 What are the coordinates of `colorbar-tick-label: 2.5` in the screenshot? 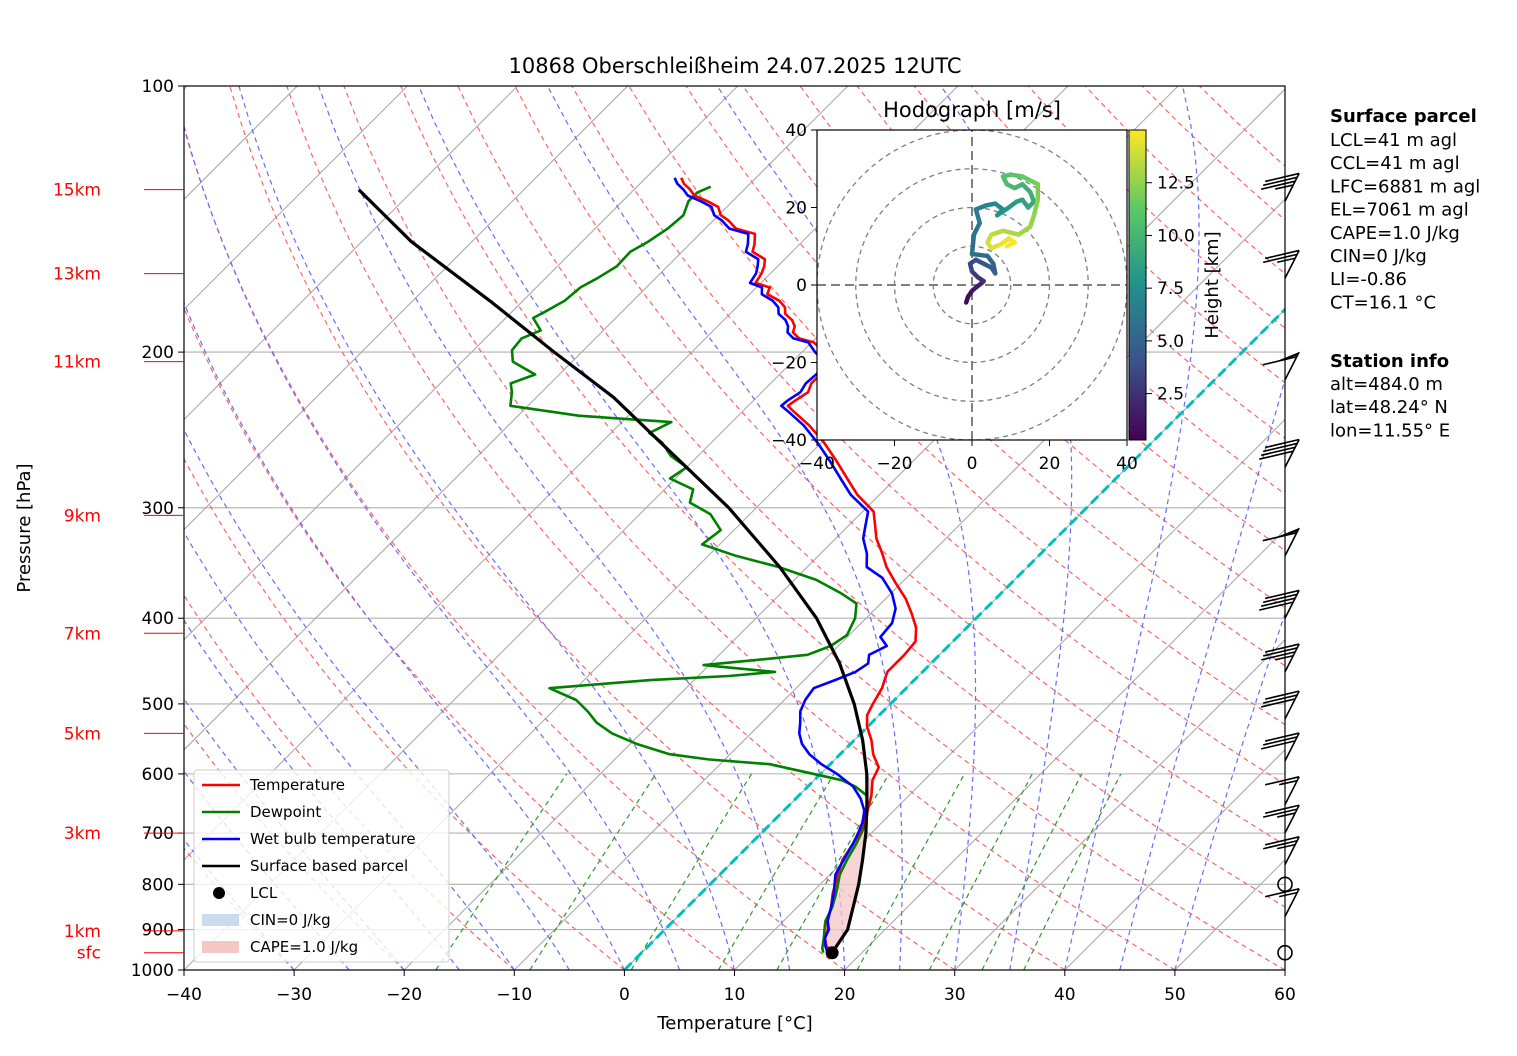 It's located at (1170, 395).